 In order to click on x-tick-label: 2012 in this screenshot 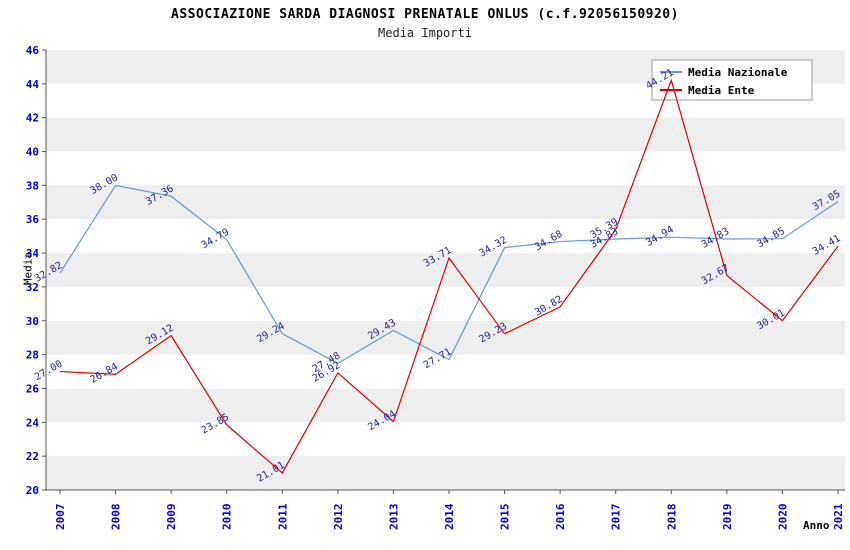, I will do `click(338, 517)`.